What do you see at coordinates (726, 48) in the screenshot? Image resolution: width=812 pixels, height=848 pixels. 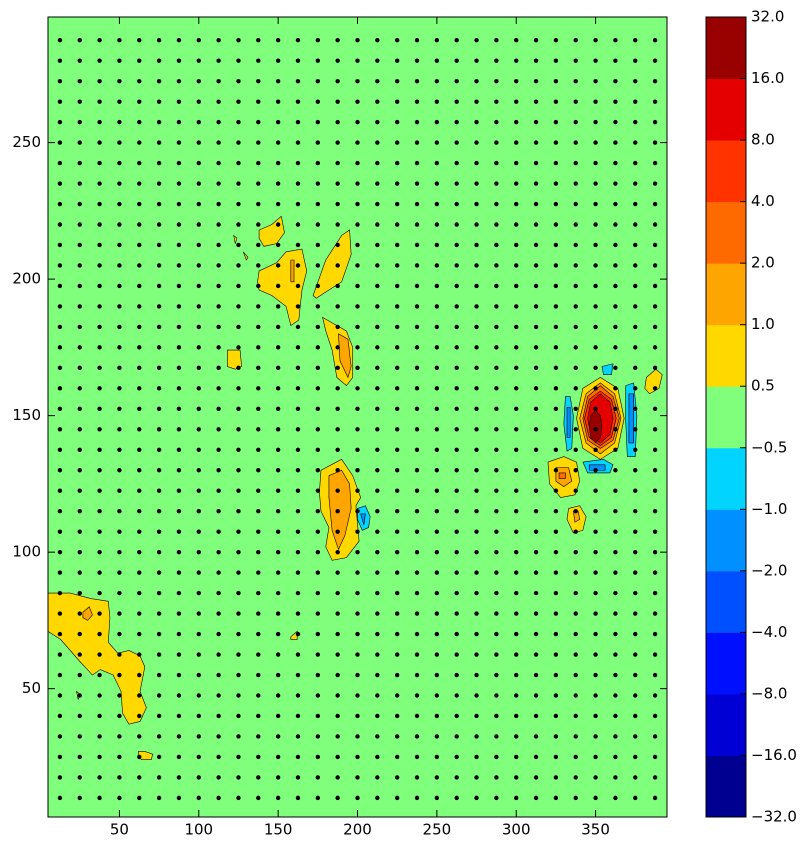 I see `colorbar-band` at bounding box center [726, 48].